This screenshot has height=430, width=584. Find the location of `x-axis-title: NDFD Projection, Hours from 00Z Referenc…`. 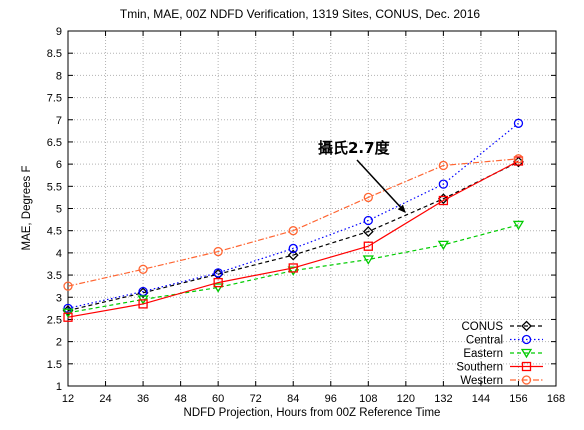

x-axis-title: NDFD Projection, Hours from 00Z Referenc… is located at coordinates (312, 413).